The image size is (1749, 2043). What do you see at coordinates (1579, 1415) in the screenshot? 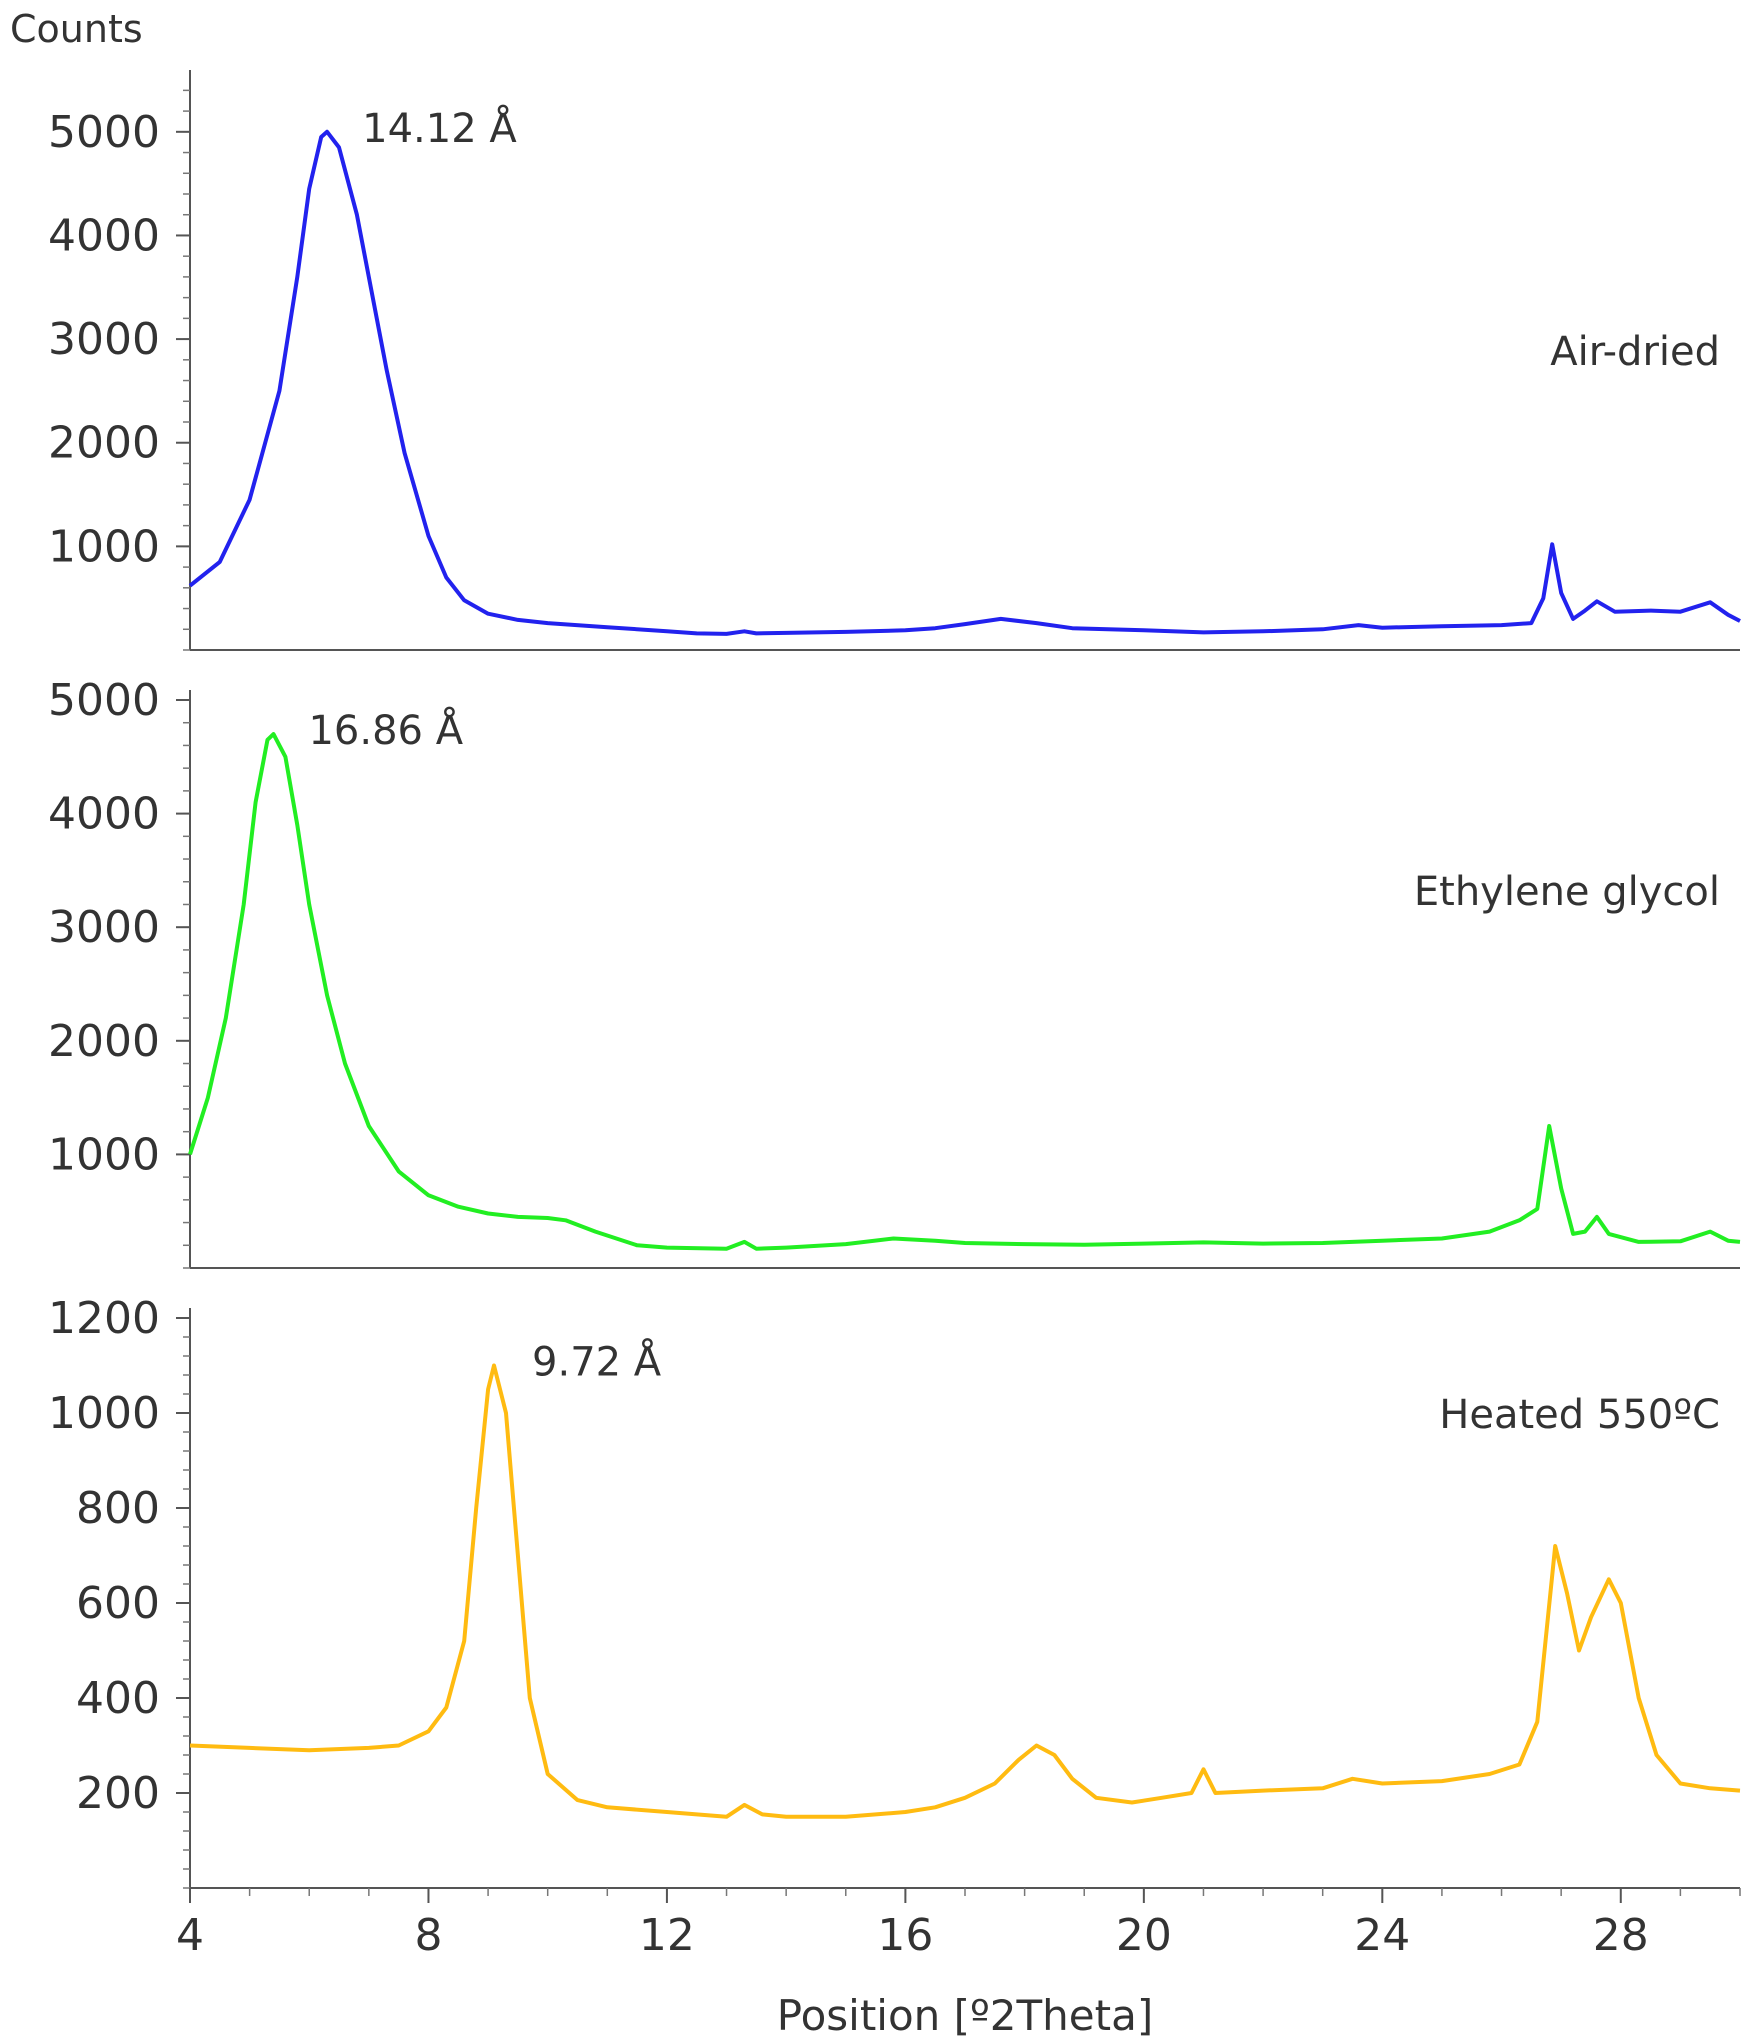
I see `series-label: Heated 550ºC` at bounding box center [1579, 1415].